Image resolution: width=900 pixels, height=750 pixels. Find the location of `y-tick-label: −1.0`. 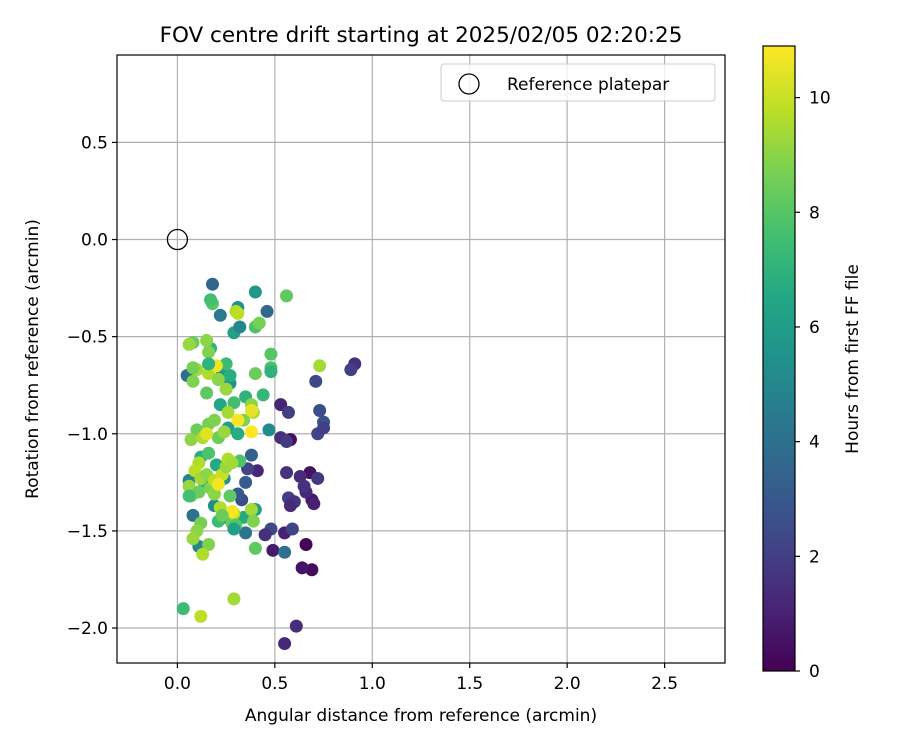

y-tick-label: −1.0 is located at coordinates (87, 435).